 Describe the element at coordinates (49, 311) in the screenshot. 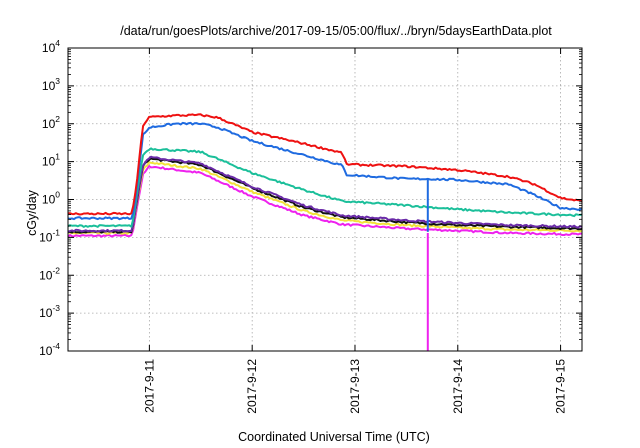

I see `y-tick-label: 10⁻³` at that location.